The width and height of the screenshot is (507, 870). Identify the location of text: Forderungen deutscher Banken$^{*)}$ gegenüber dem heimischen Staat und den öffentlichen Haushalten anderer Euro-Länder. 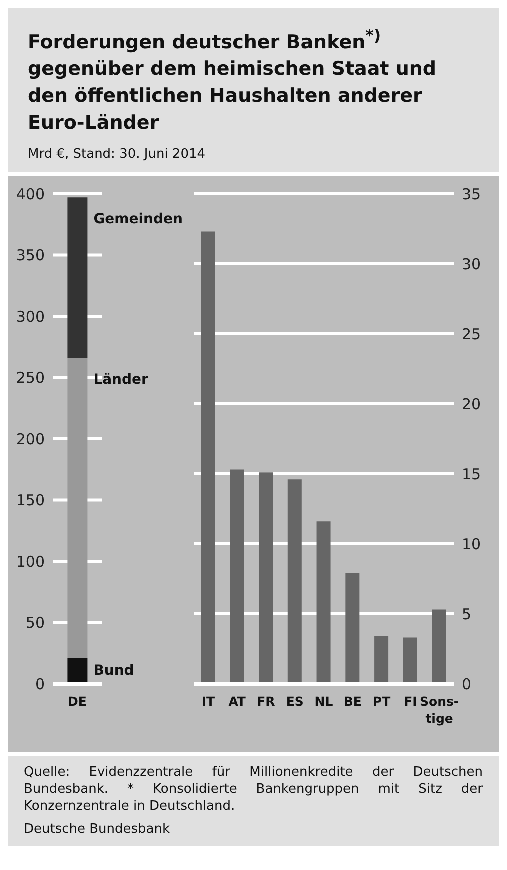
(233, 80).